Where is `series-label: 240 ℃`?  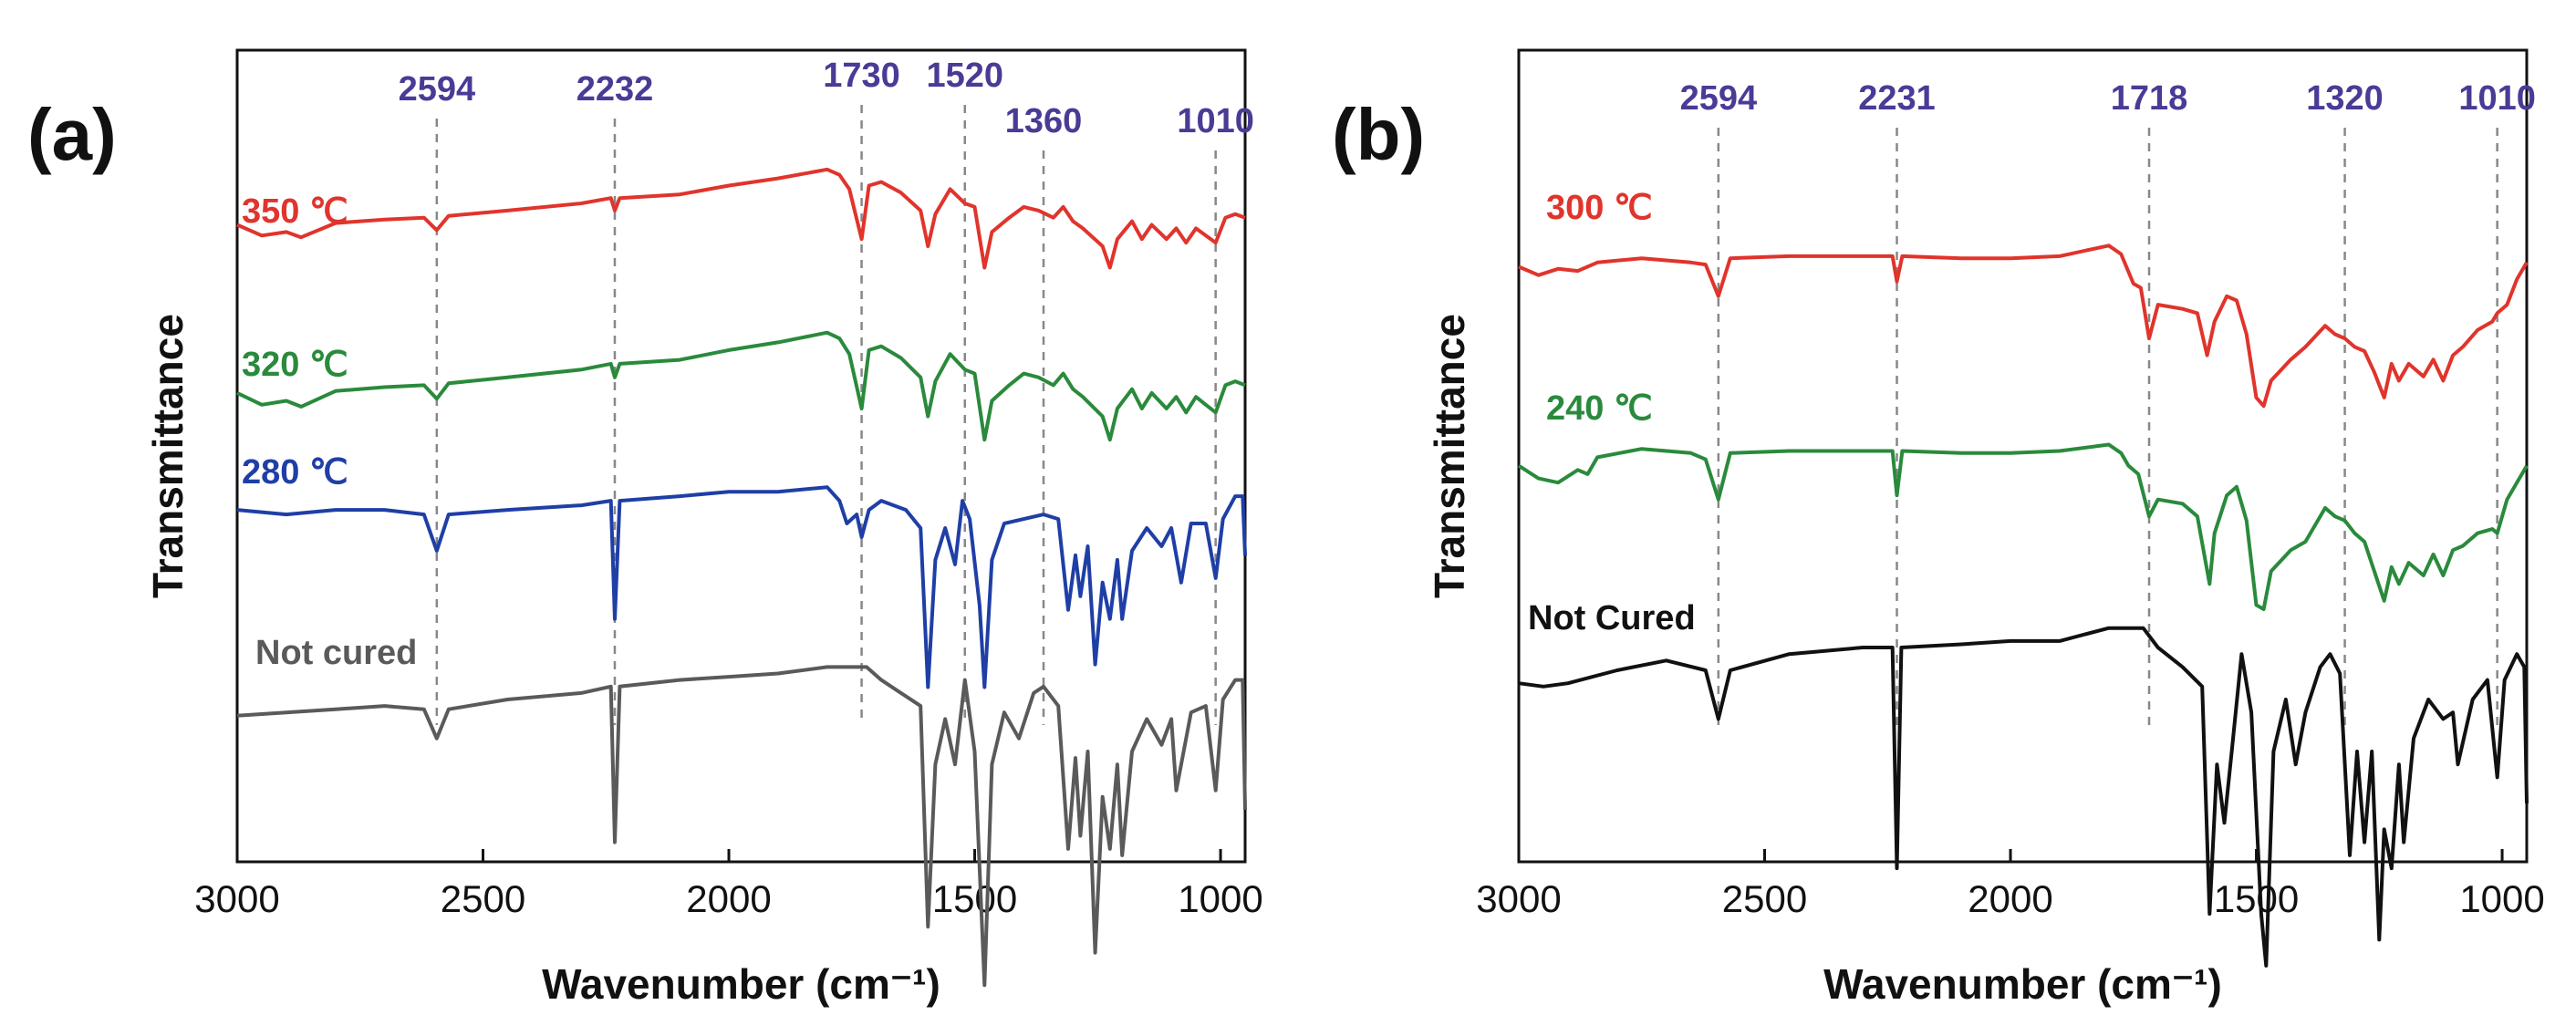 series-label: 240 ℃ is located at coordinates (1600, 408).